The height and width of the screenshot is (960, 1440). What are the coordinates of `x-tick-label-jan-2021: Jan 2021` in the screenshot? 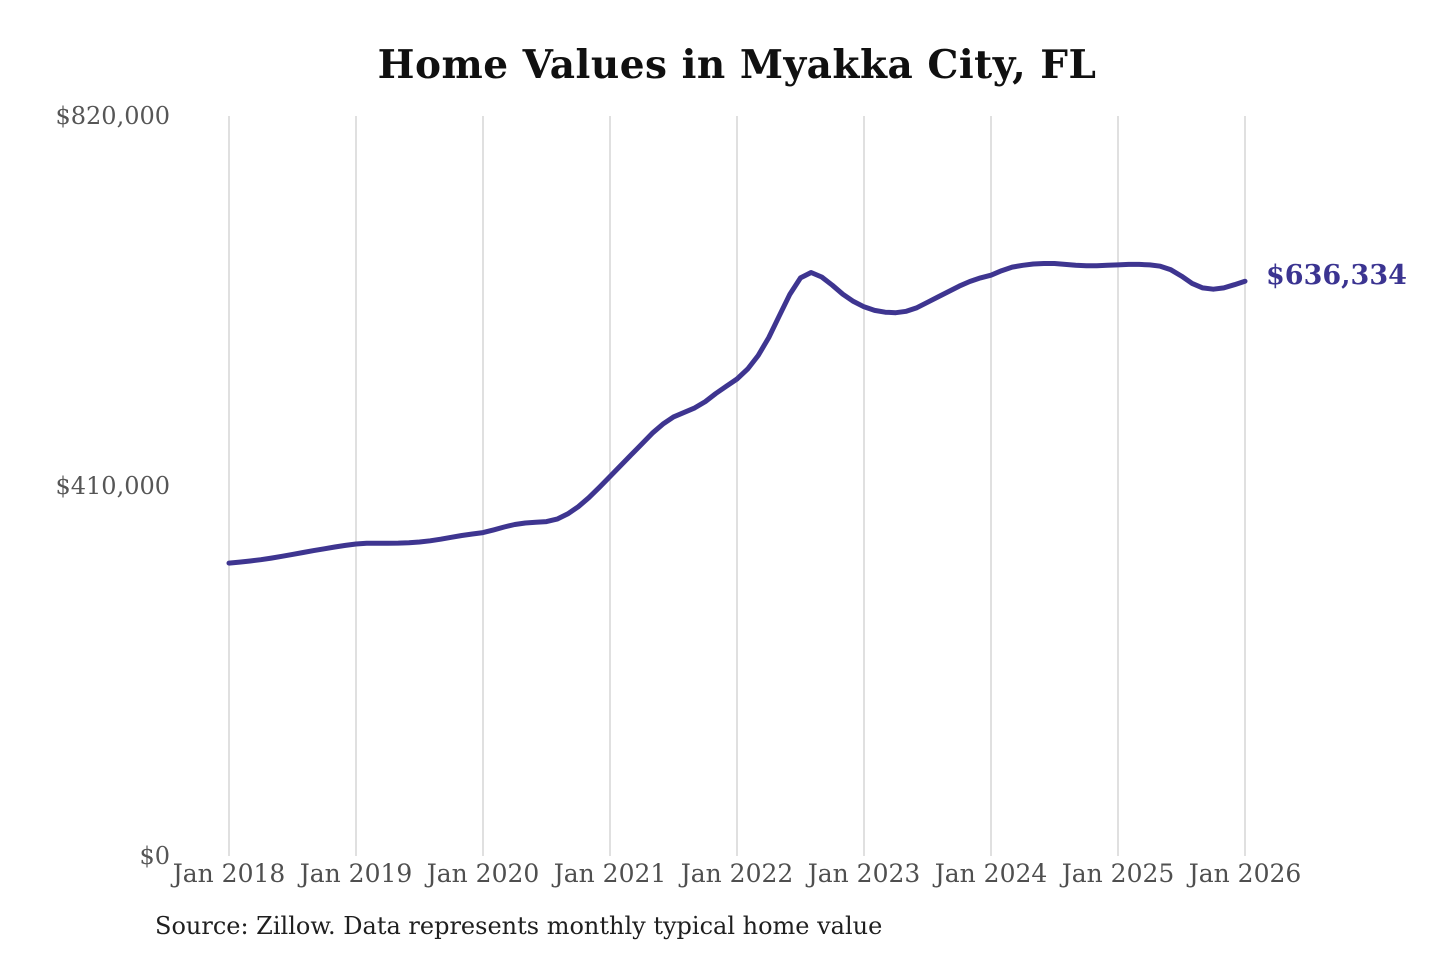 It's located at (609, 873).